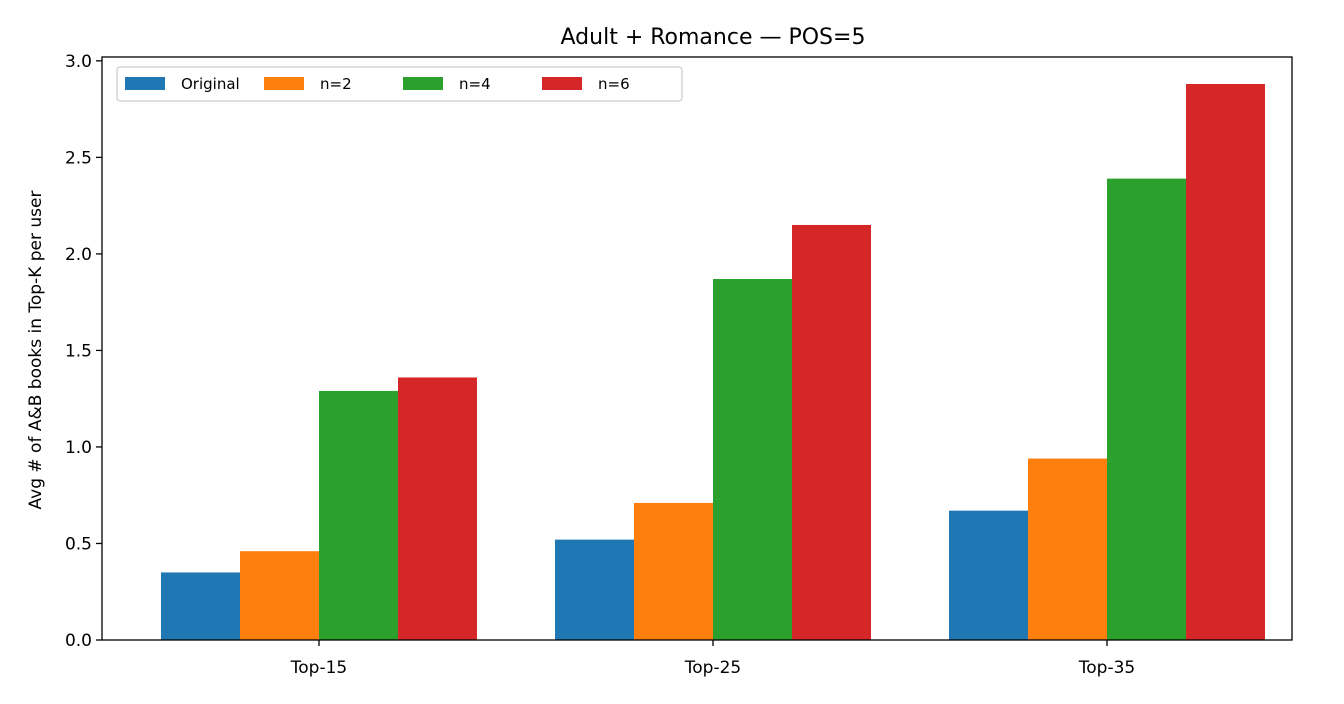  What do you see at coordinates (78, 448) in the screenshot?
I see `y-tick-label: 1.0` at bounding box center [78, 448].